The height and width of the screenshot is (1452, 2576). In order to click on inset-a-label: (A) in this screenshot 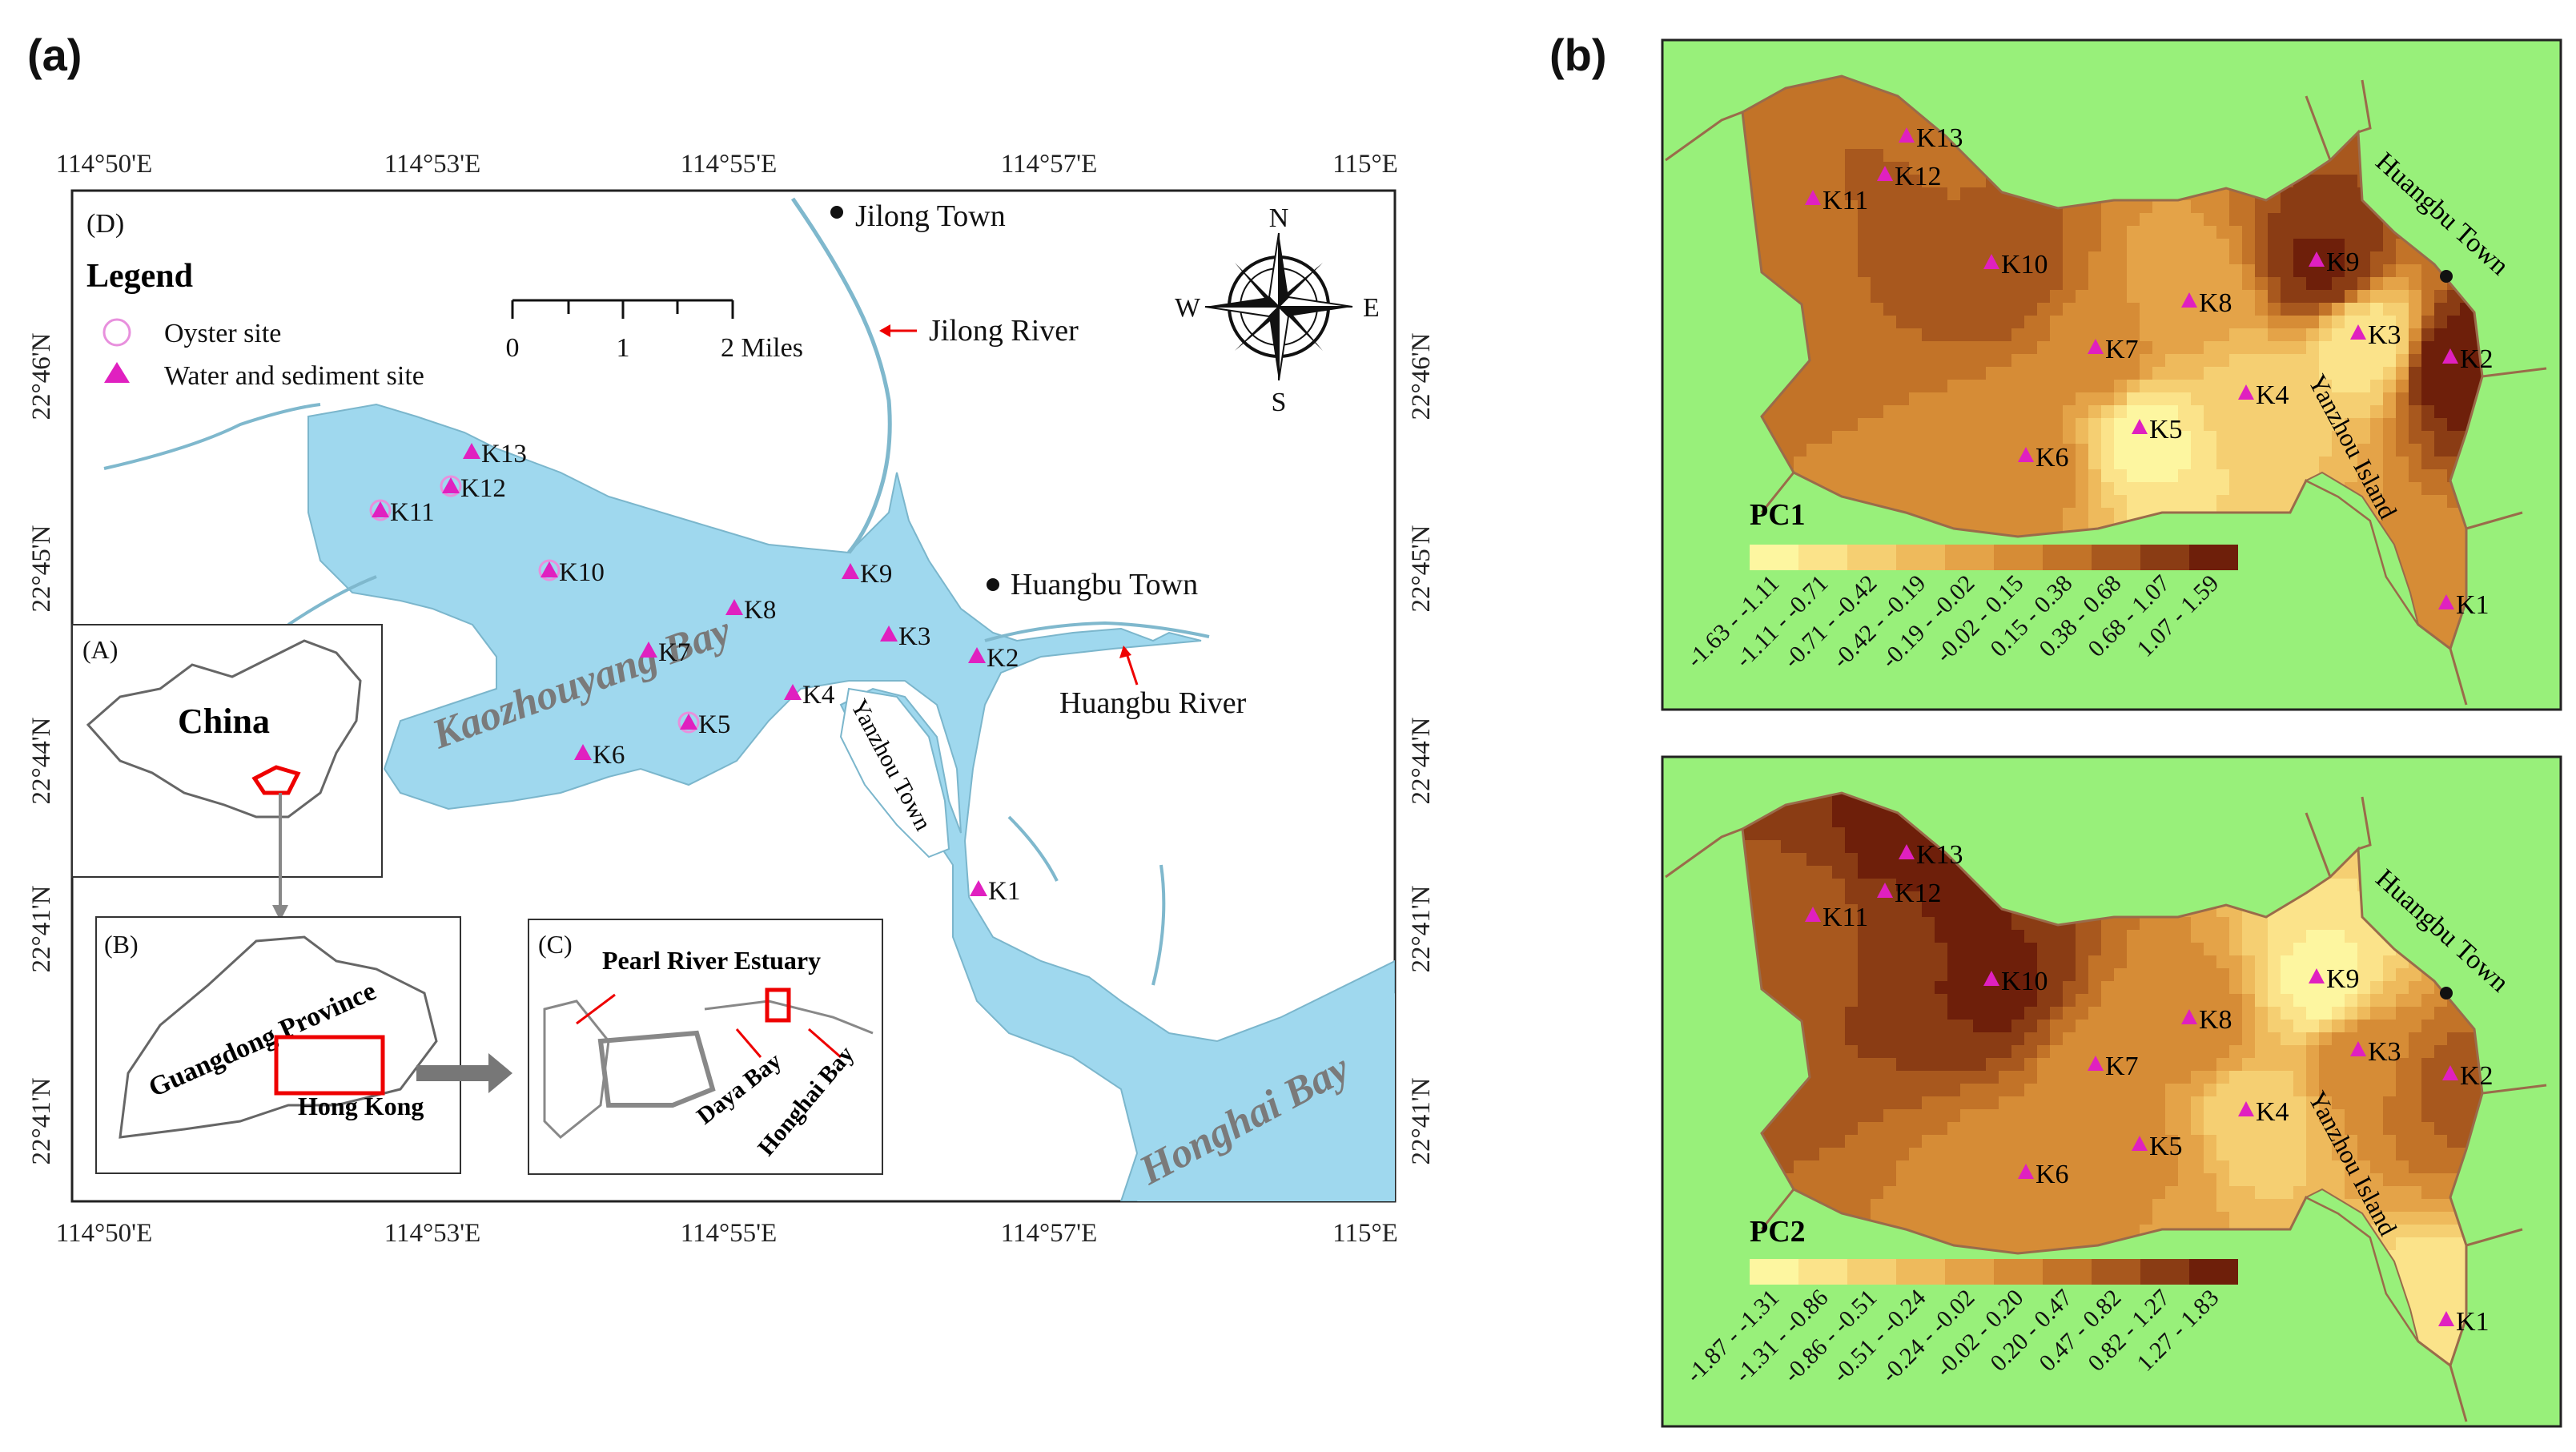, I will do `click(100, 650)`.